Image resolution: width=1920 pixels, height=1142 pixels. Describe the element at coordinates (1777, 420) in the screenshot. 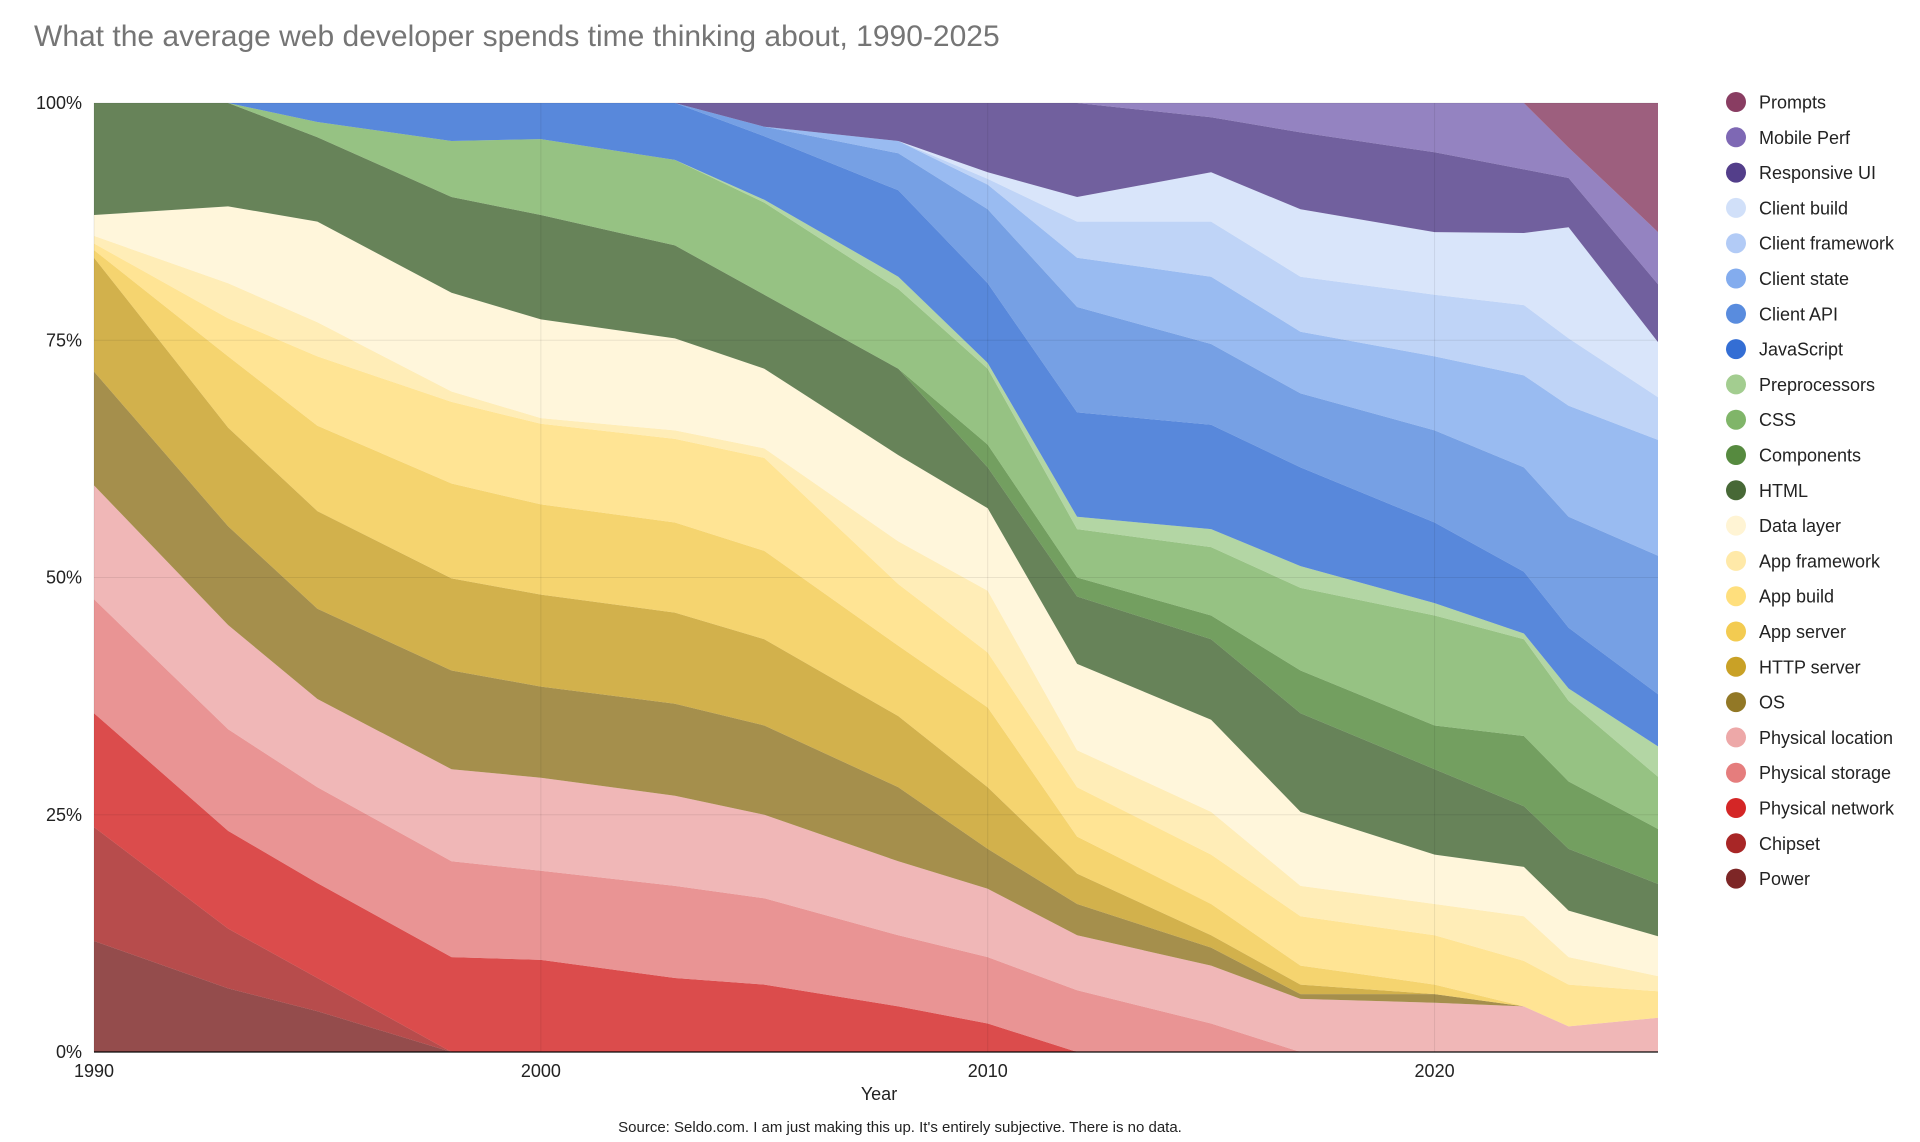

I see `legend-label: CSS` at that location.